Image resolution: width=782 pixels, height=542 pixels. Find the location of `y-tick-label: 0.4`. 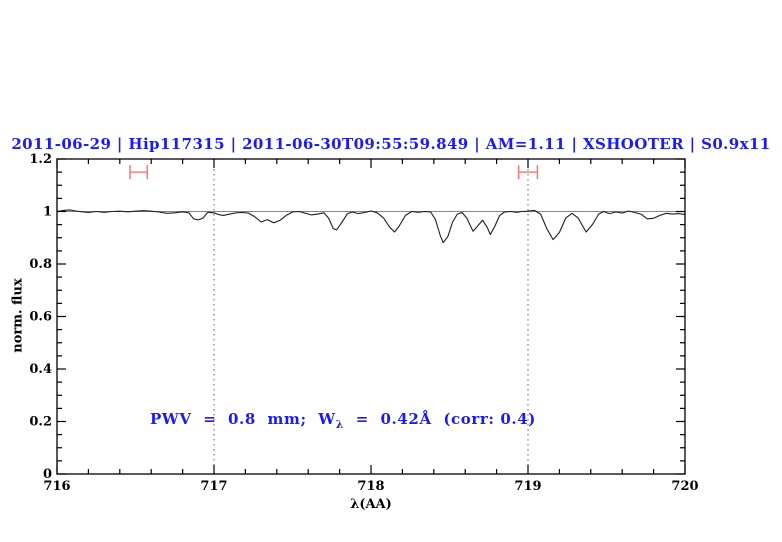

y-tick-label: 0.4 is located at coordinates (40, 369).